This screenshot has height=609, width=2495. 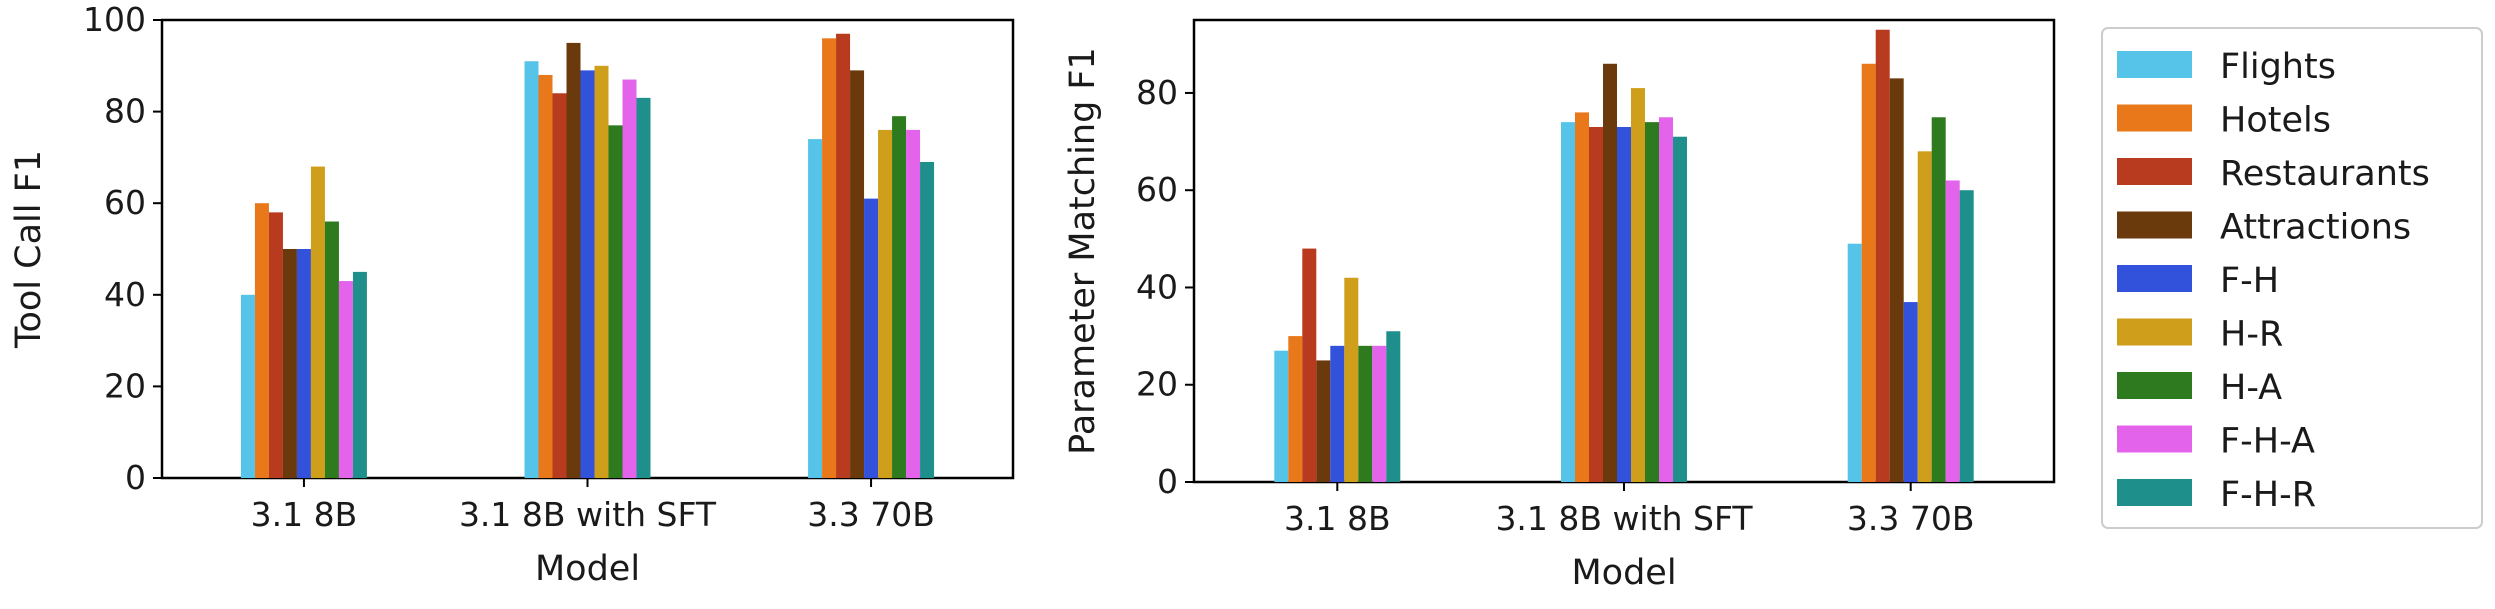 What do you see at coordinates (2325, 174) in the screenshot?
I see `legend-label: Restaurants` at bounding box center [2325, 174].